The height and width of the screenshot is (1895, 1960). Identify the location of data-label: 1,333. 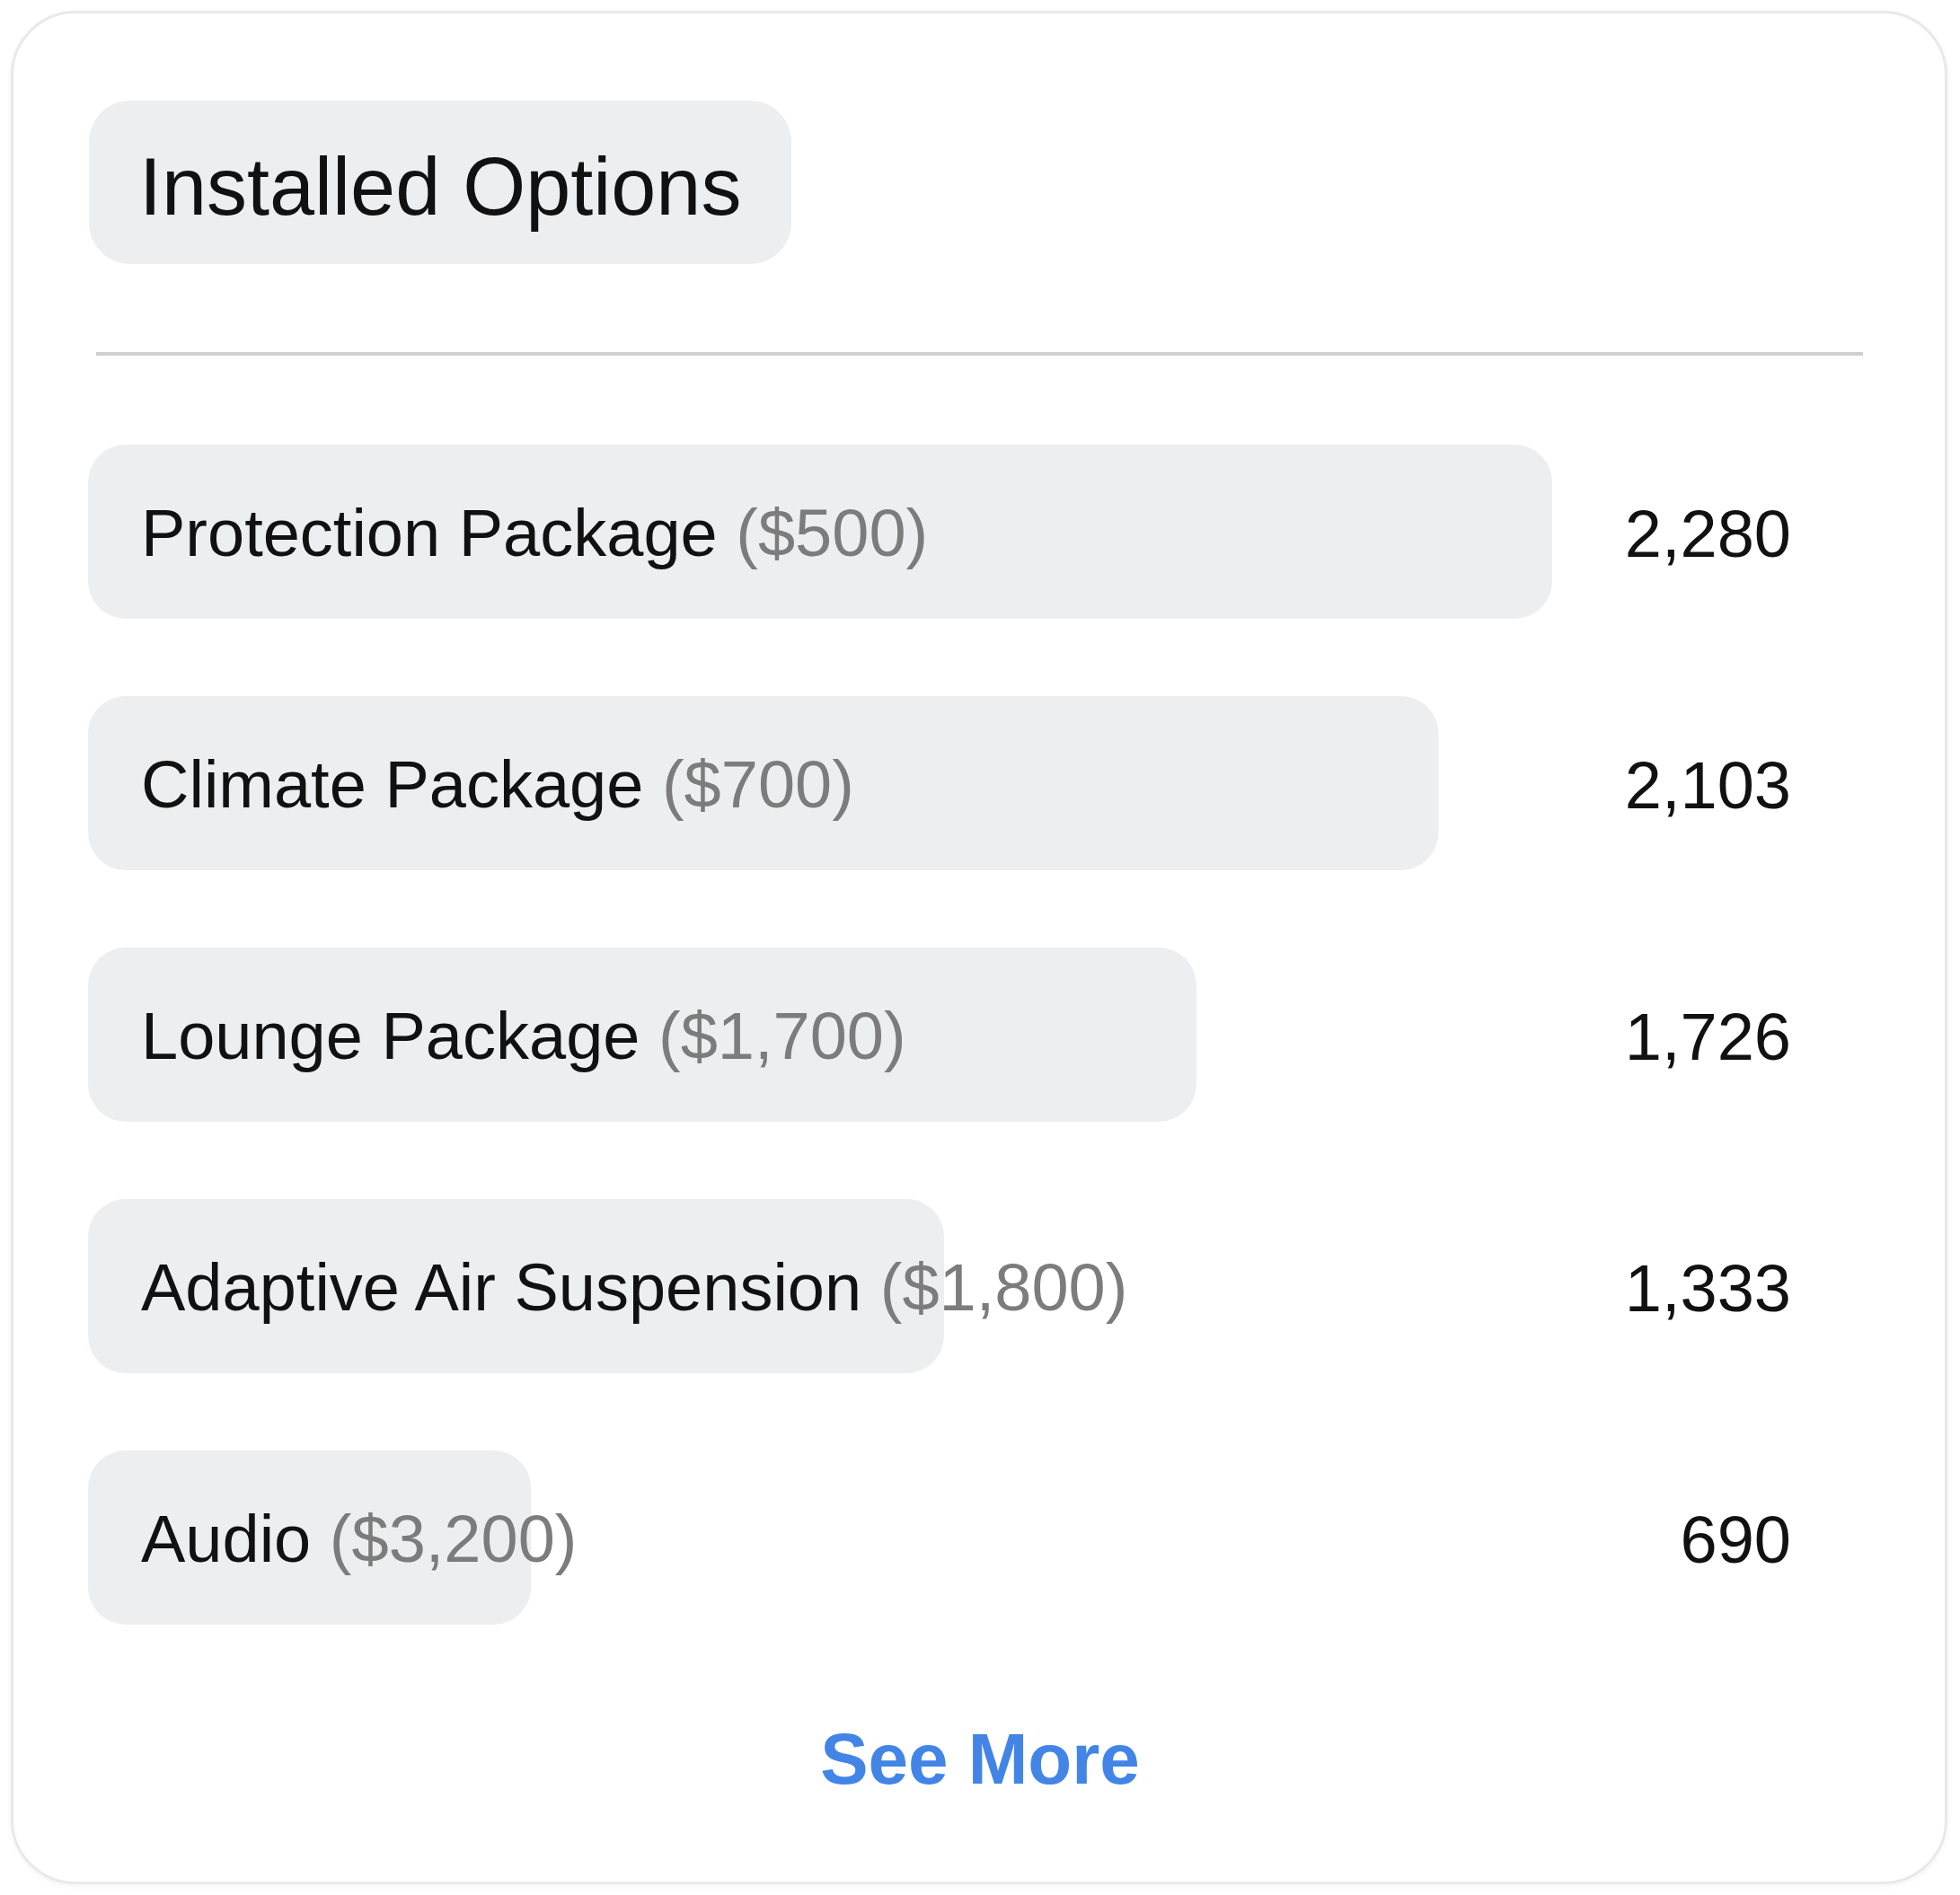
(1707, 1288).